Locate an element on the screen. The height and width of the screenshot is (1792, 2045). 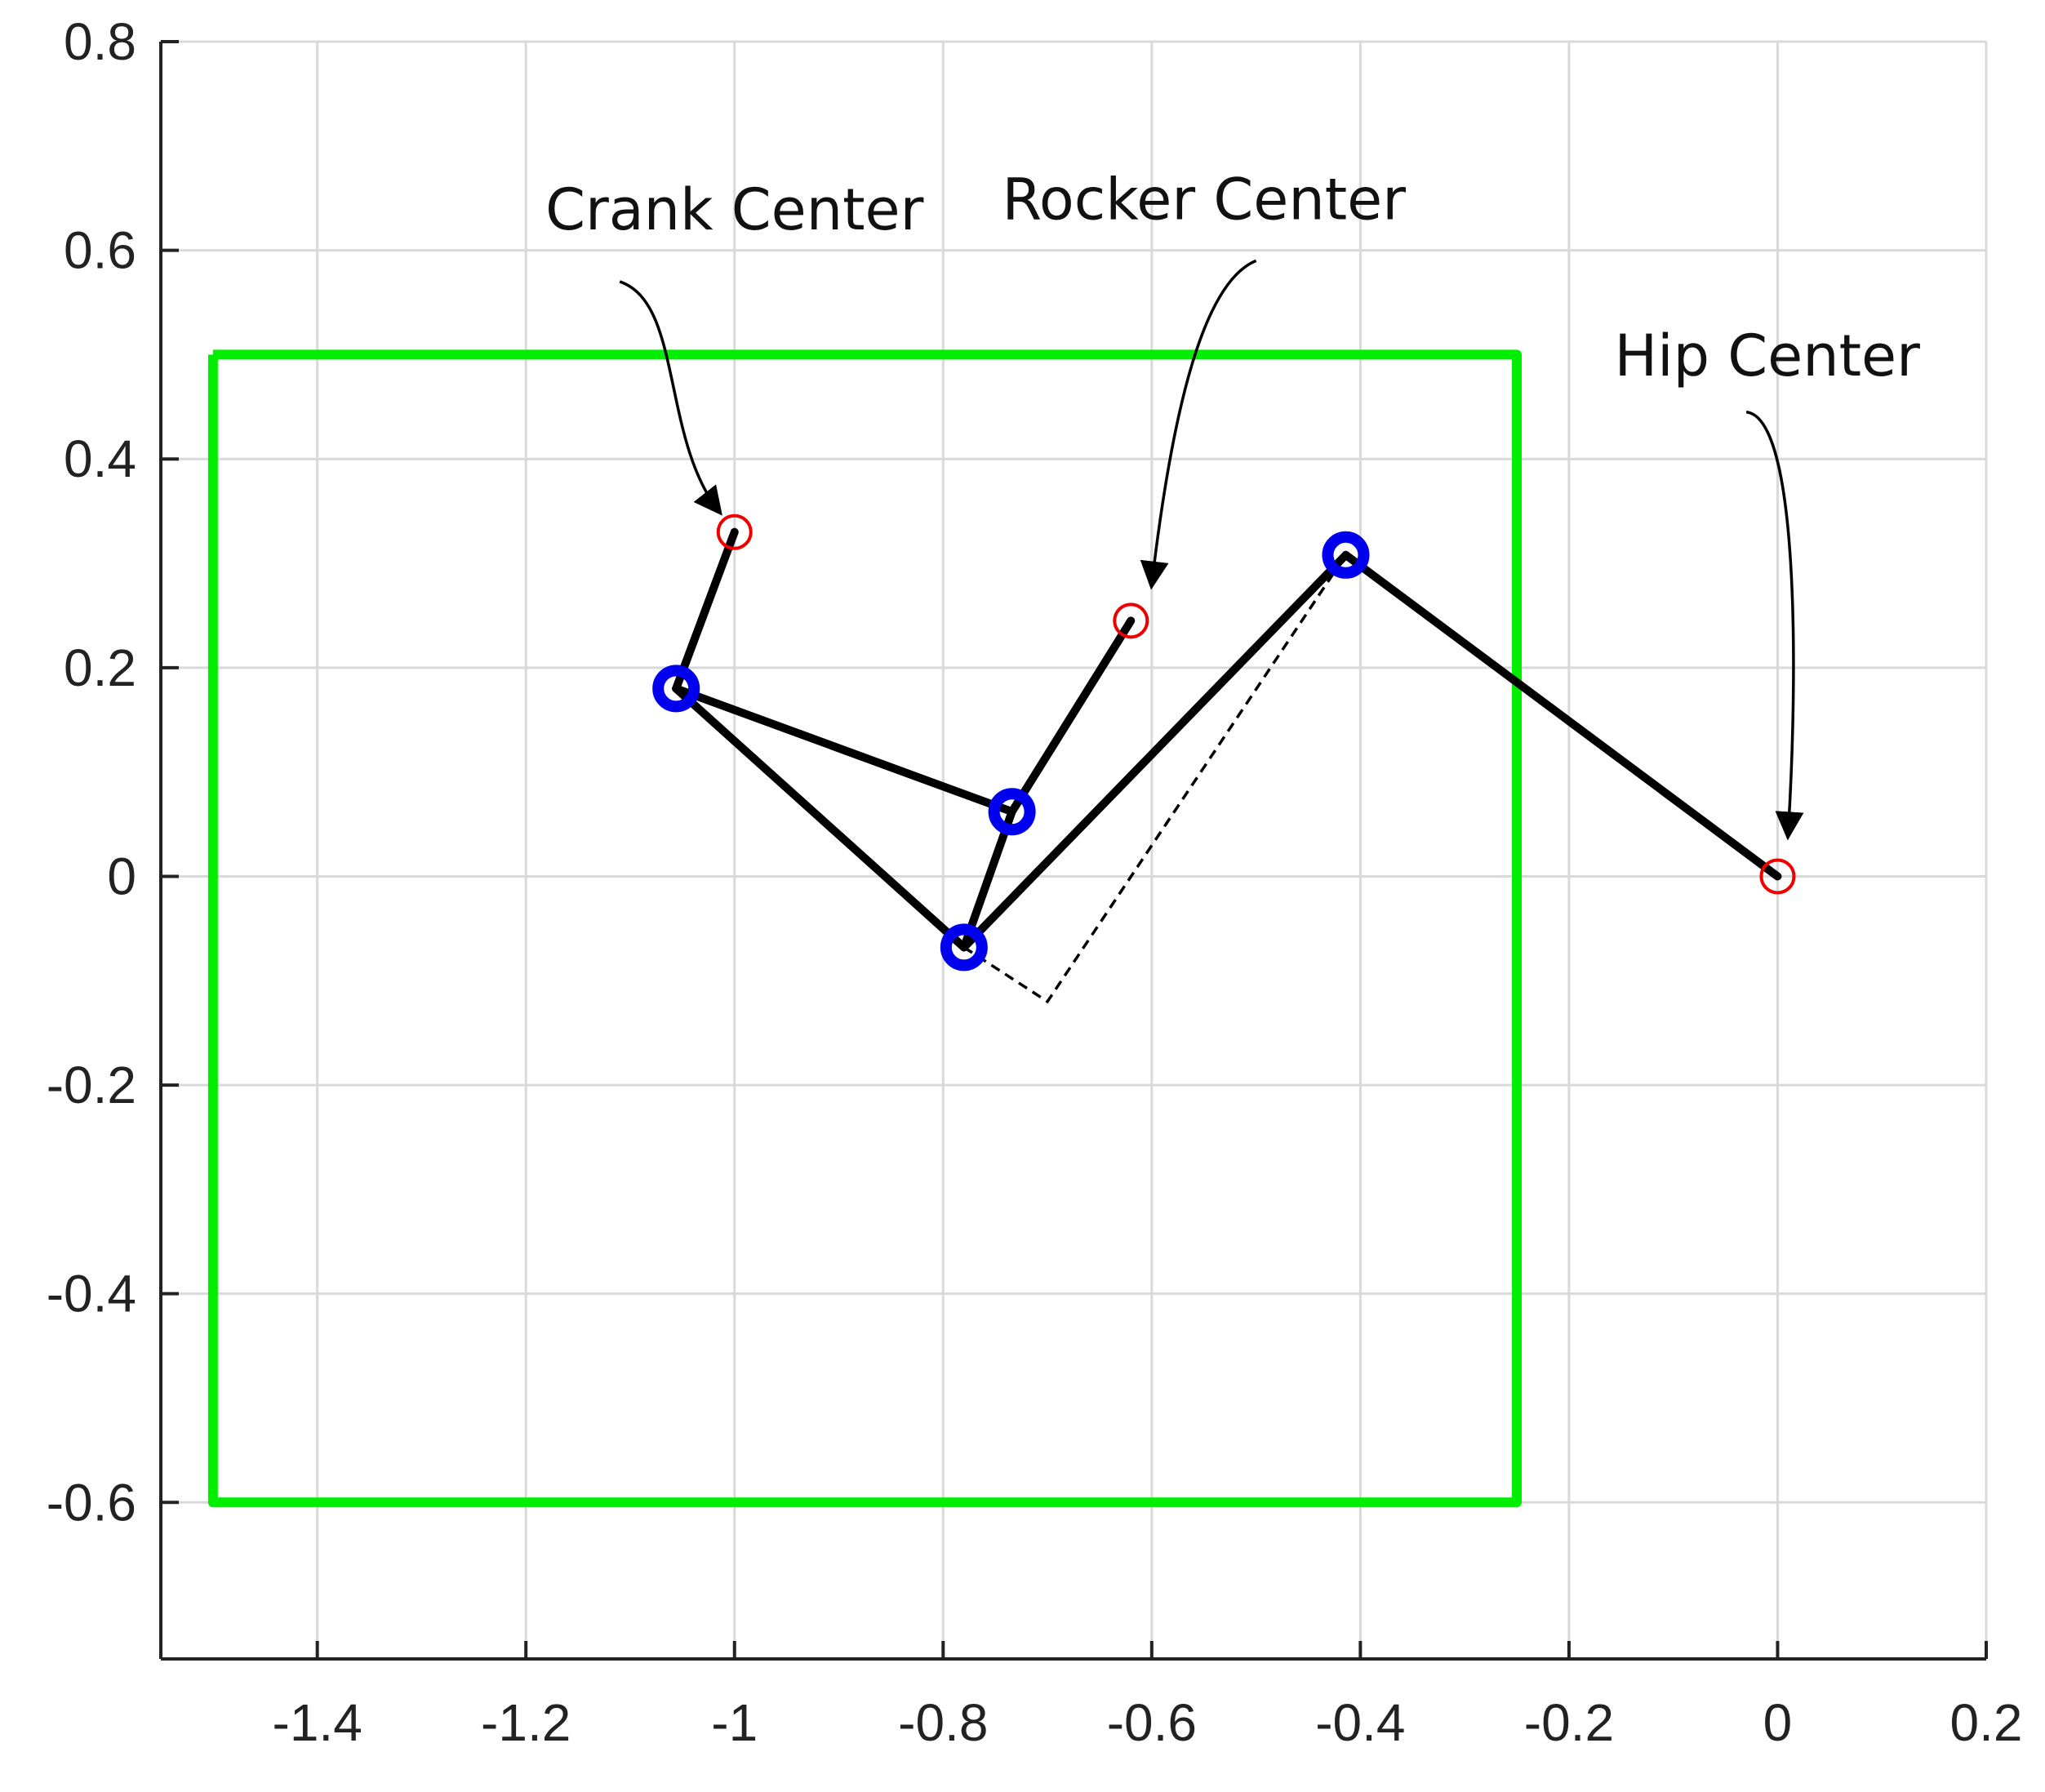
annotation-label-0: Crank Center is located at coordinates (734, 209).